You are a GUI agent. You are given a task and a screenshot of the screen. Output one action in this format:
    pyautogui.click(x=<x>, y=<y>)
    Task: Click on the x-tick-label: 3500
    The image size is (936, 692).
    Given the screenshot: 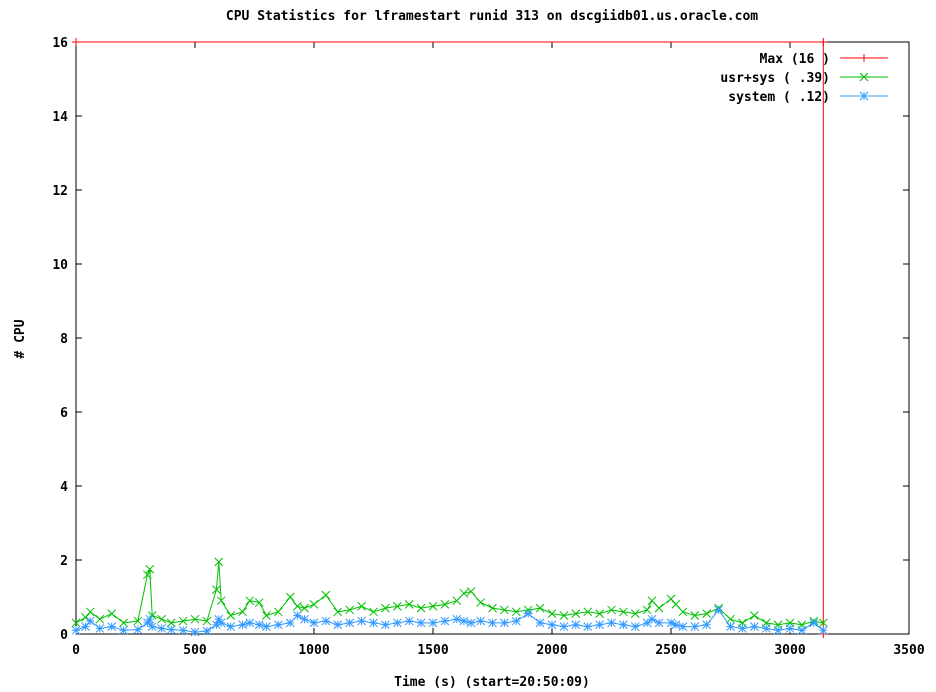 What is the action you would take?
    pyautogui.click(x=908, y=650)
    